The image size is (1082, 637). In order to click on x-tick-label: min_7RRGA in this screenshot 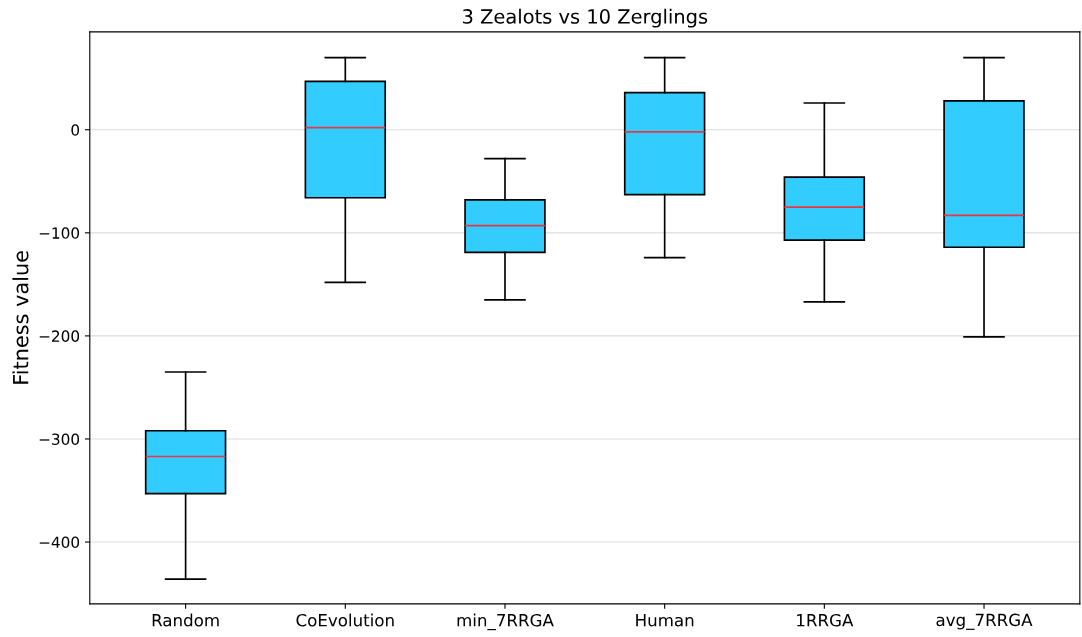, I will do `click(505, 622)`.